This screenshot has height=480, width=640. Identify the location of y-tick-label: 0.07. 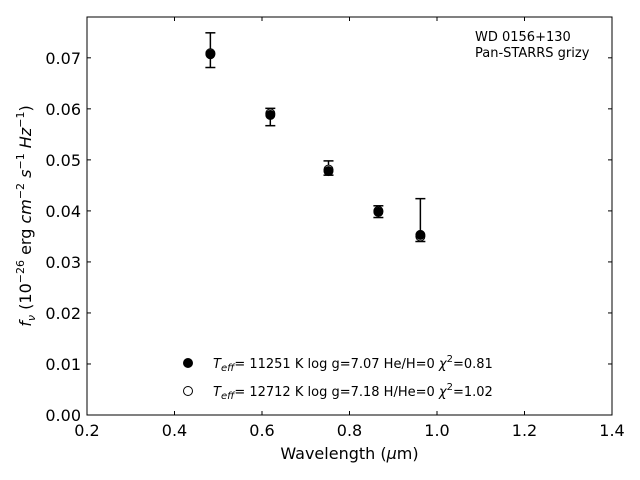
(63, 58).